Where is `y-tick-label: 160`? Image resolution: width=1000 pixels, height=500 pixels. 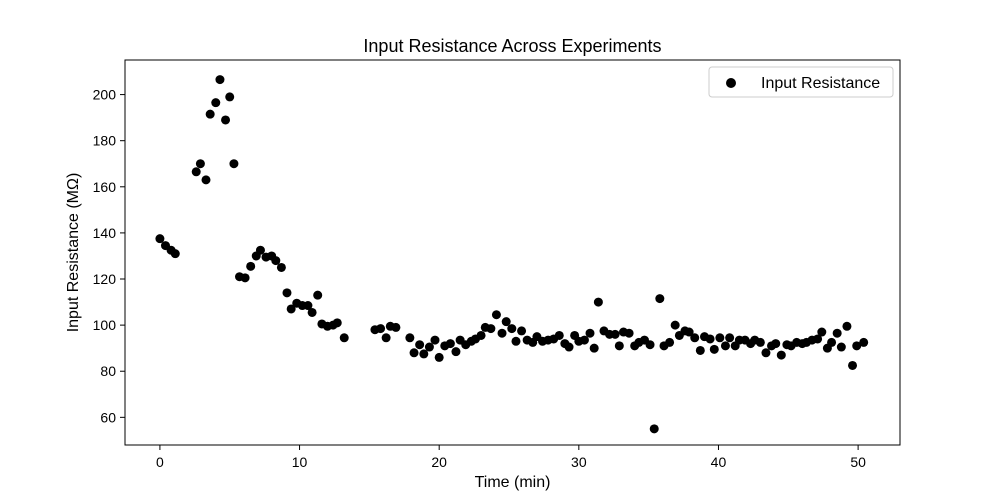
y-tick-label: 160 is located at coordinates (105, 187).